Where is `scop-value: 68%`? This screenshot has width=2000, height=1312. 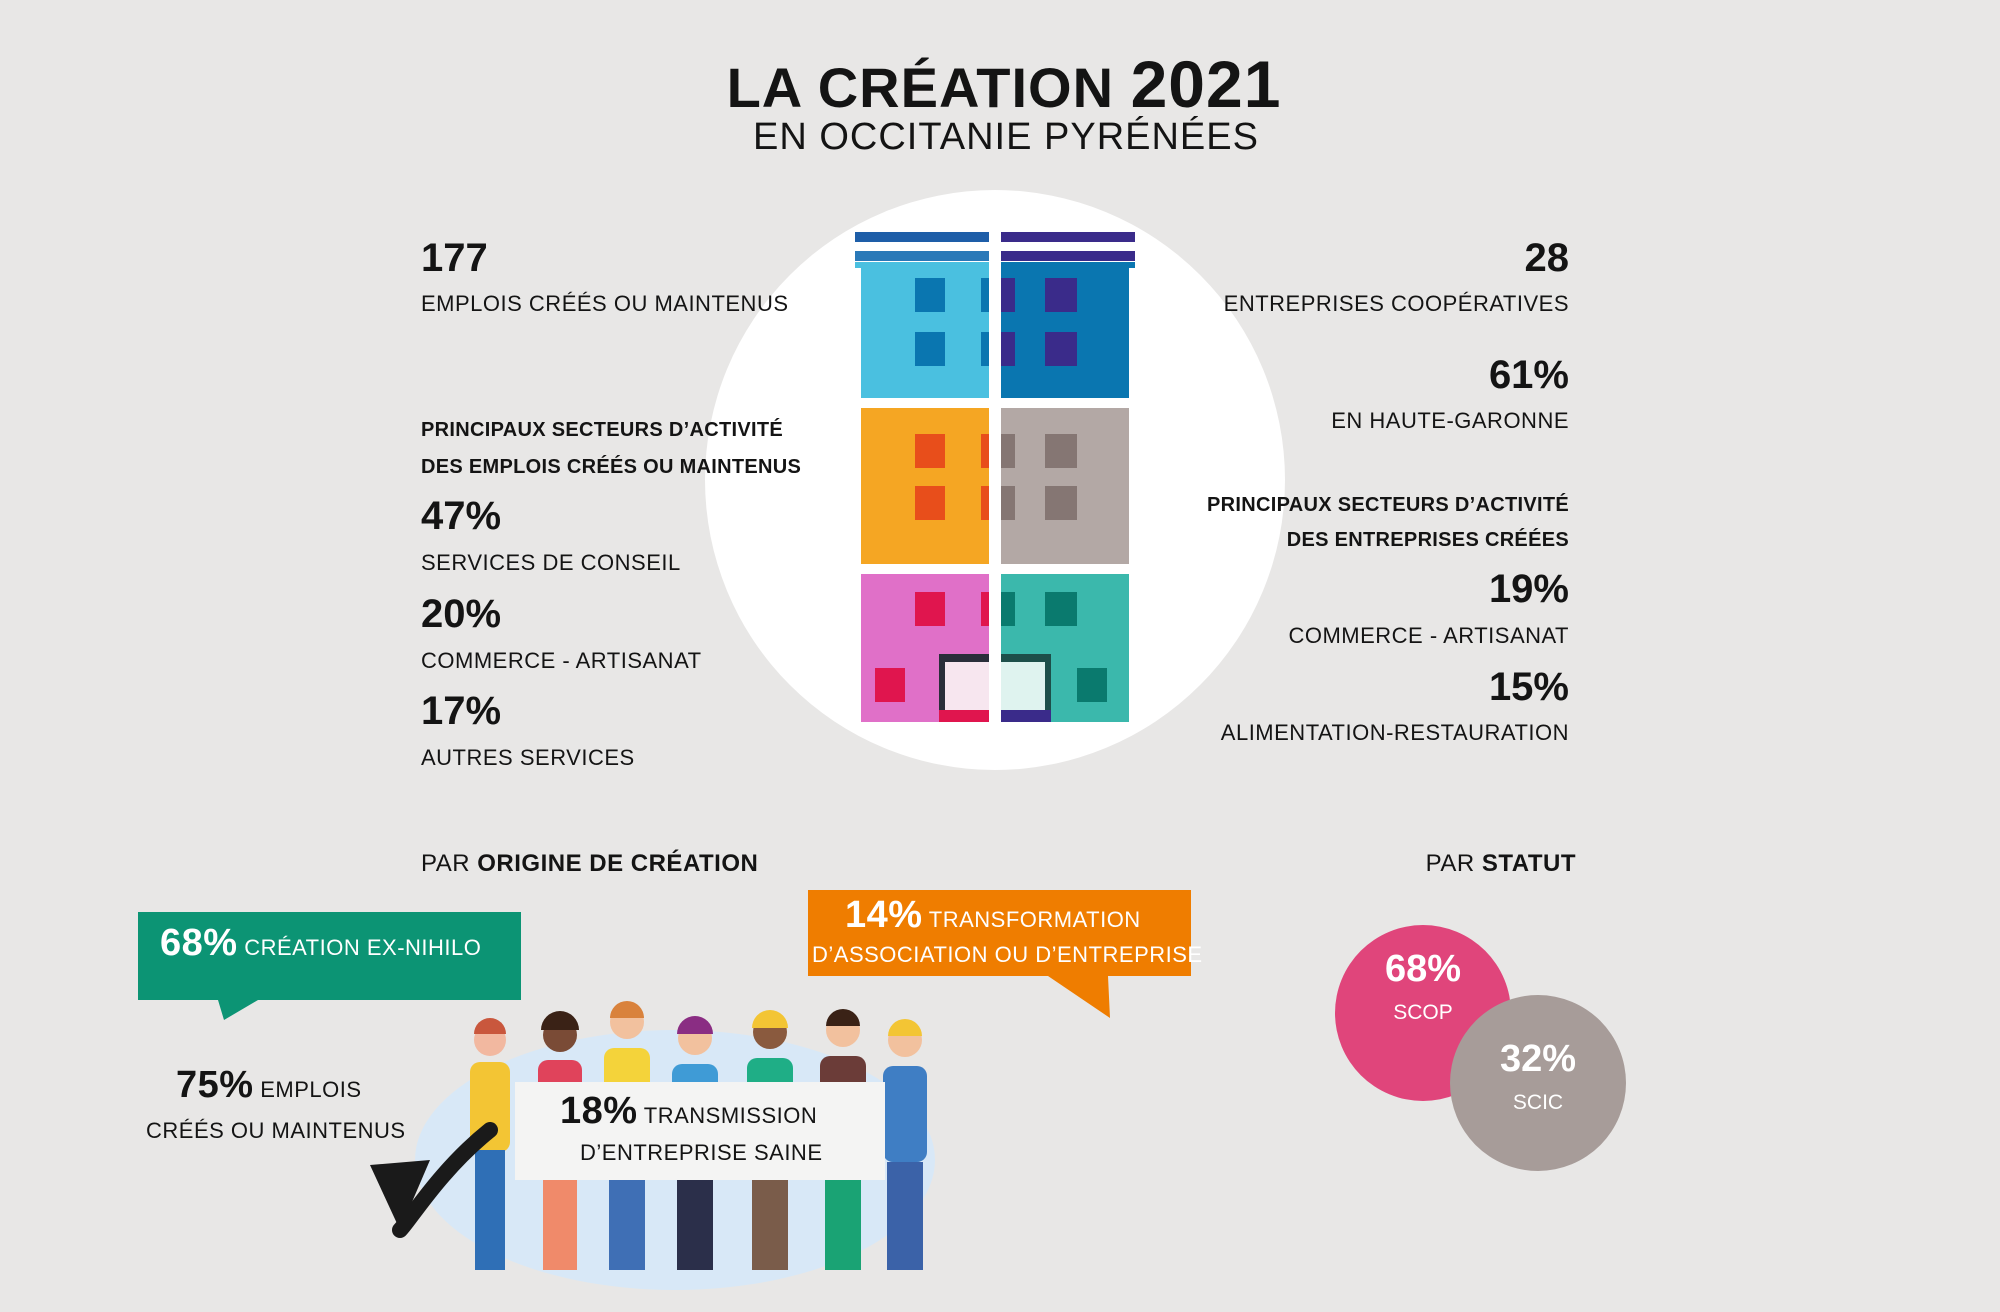
scop-value: 68% is located at coordinates (1423, 969).